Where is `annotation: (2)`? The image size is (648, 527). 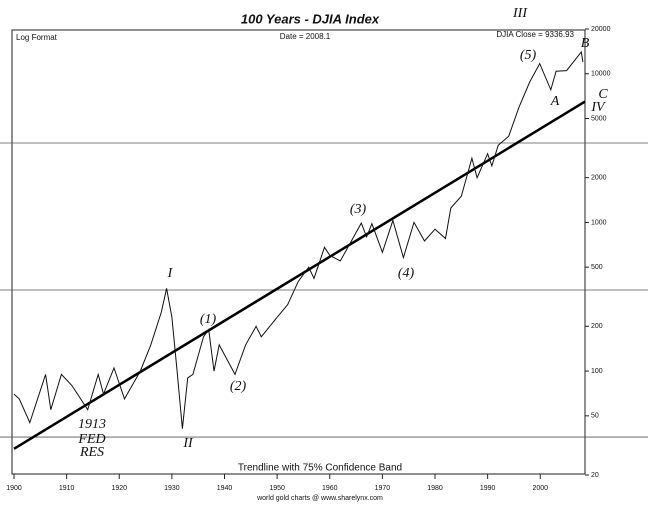 annotation: (2) is located at coordinates (238, 386).